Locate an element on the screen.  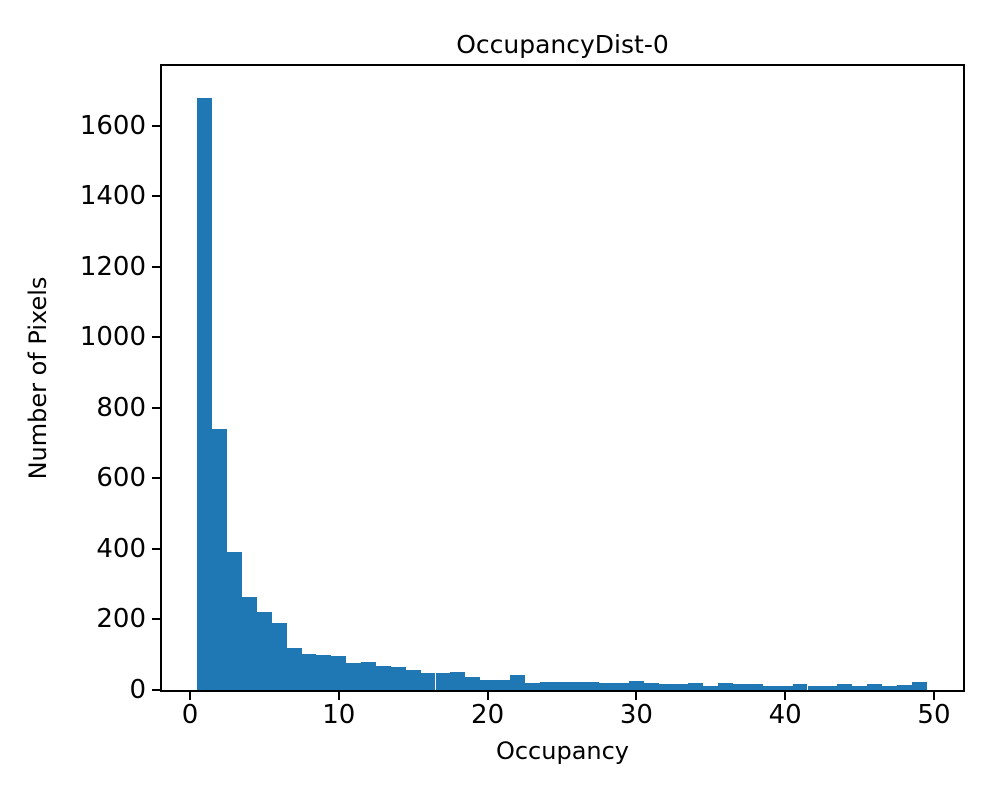
y-tick-label: 0 is located at coordinates (137, 690).